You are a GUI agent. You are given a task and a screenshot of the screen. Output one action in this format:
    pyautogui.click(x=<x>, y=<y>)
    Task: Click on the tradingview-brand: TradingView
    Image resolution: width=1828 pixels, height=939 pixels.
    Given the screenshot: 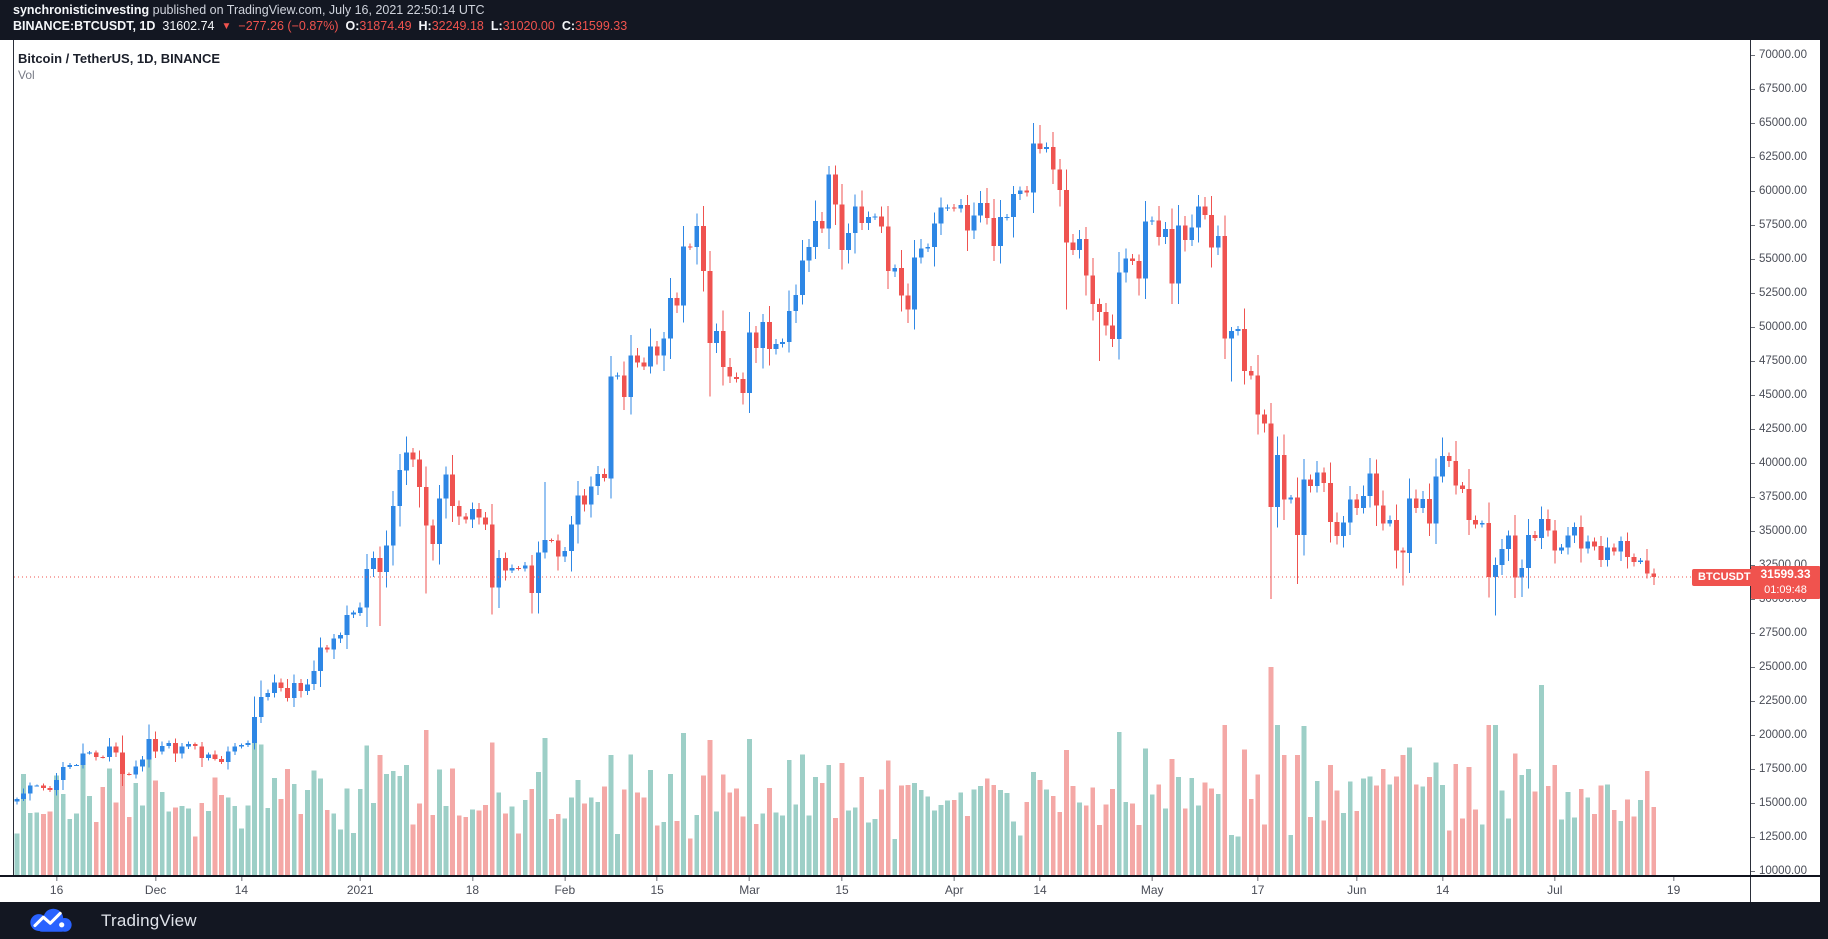 What is the action you would take?
    pyautogui.click(x=149, y=920)
    